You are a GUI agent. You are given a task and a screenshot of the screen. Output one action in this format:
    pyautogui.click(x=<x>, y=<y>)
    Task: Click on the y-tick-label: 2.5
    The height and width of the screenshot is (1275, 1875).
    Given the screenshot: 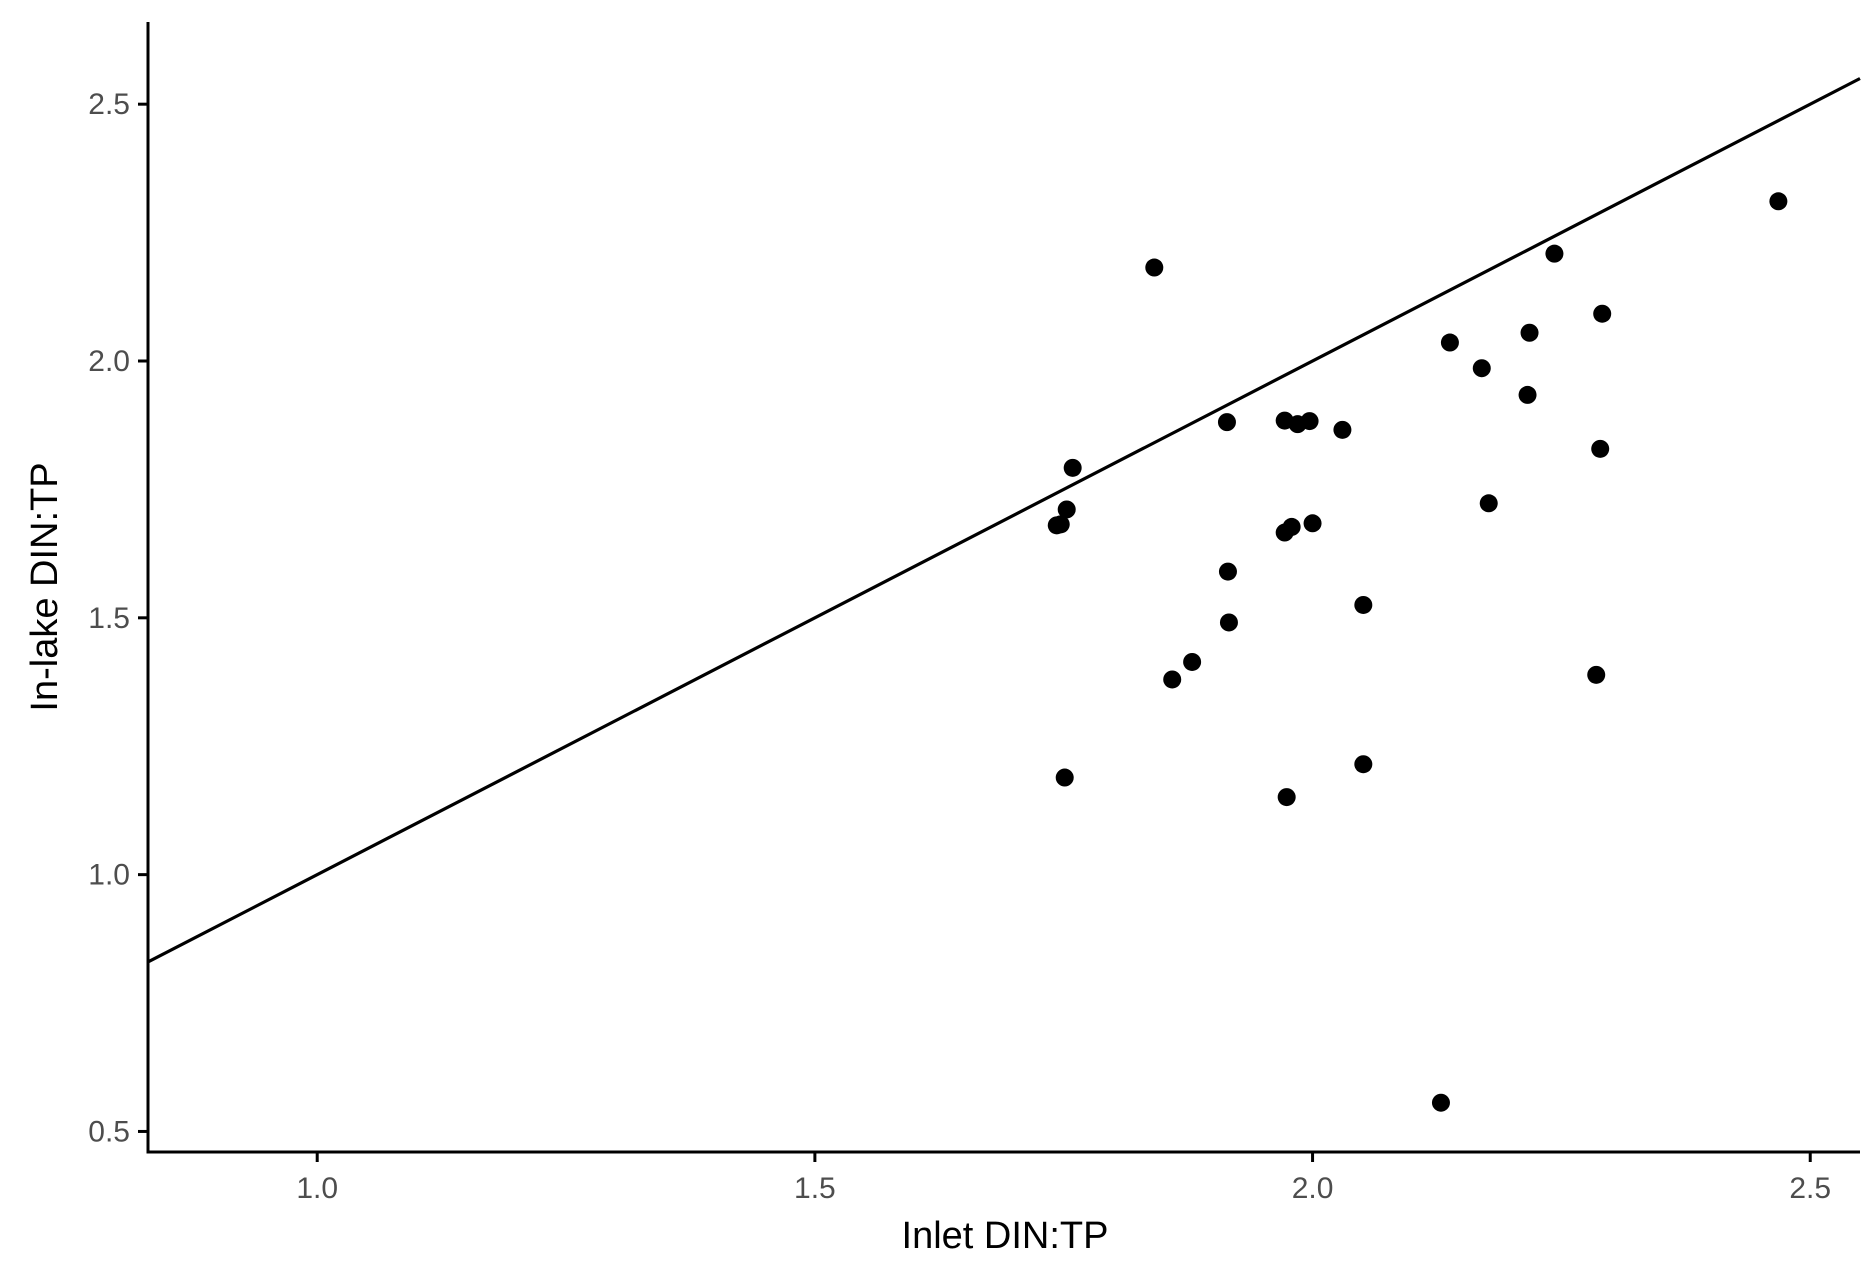 What is the action you would take?
    pyautogui.click(x=109, y=104)
    